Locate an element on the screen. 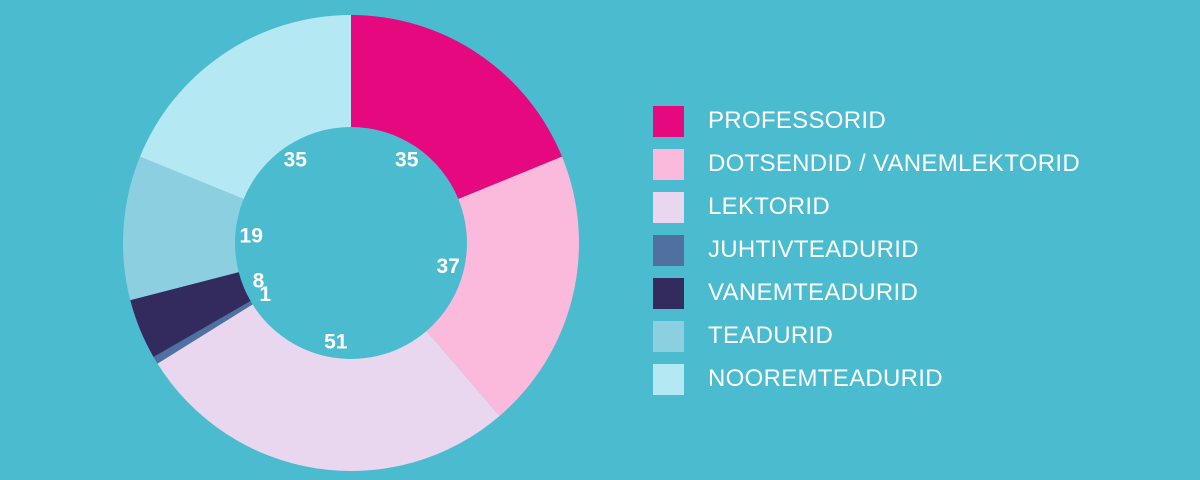 This screenshot has width=1200, height=480. slice-juhtivteadurid is located at coordinates (203, 332).